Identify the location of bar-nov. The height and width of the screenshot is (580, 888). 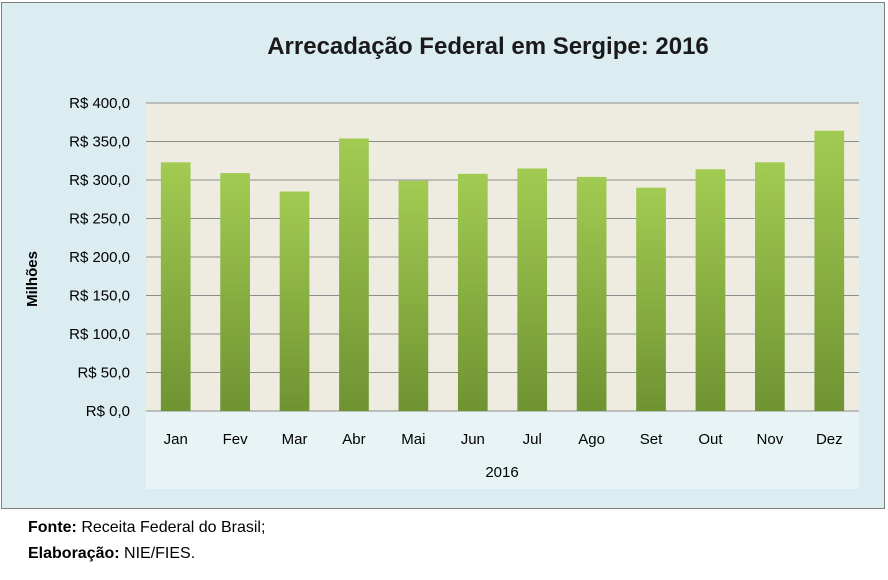
(770, 286).